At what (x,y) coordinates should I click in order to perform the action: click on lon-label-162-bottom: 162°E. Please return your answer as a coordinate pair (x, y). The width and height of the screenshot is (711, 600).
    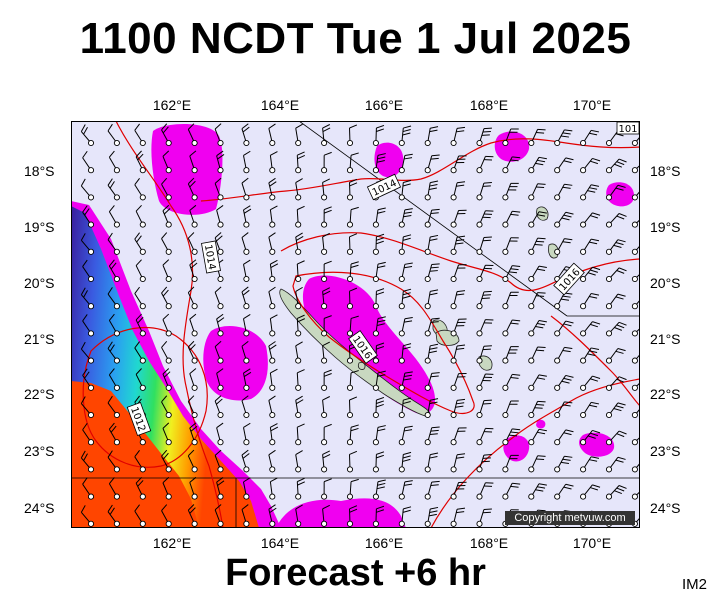
    Looking at the image, I should click on (172, 543).